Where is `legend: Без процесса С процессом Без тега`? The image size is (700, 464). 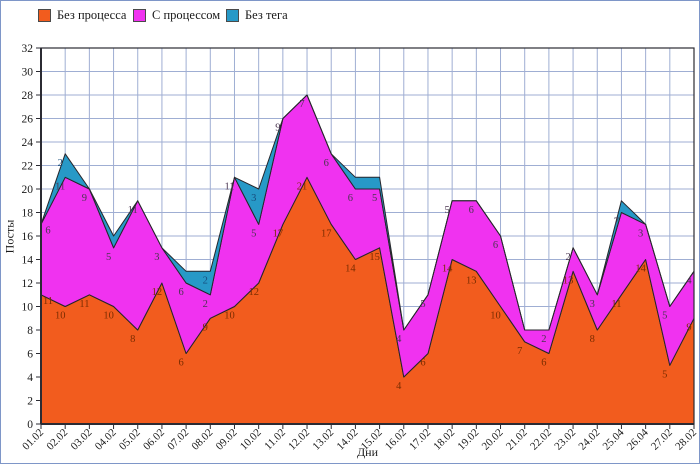 legend: Без процесса С процессом Без тега is located at coordinates (350, 16).